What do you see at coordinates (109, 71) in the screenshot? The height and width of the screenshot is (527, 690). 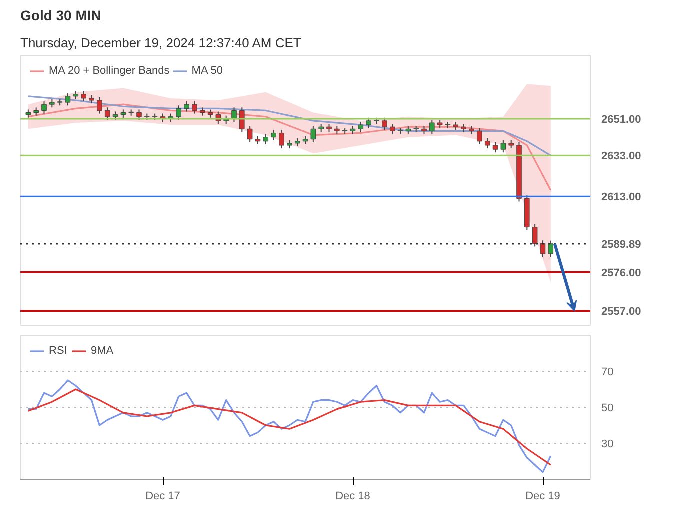 I see `legend-label: MA 20 + Bollinger Bands` at bounding box center [109, 71].